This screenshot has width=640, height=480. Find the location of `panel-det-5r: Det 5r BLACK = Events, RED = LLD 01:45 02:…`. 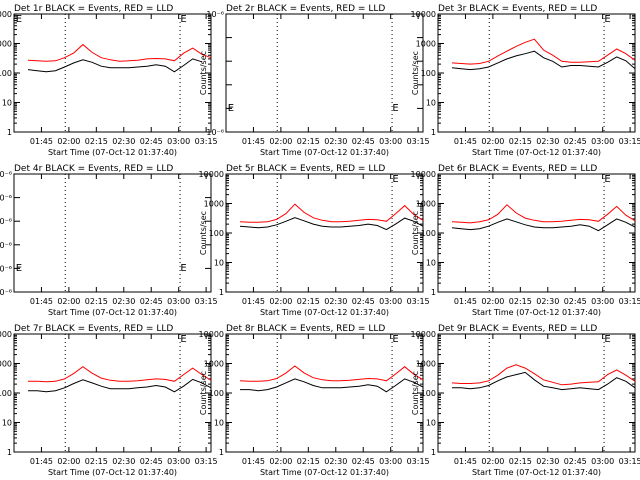

panel-det-5r: Det 5r BLACK = Events, RED = LLD 01:45 02:… is located at coordinates (314, 240).